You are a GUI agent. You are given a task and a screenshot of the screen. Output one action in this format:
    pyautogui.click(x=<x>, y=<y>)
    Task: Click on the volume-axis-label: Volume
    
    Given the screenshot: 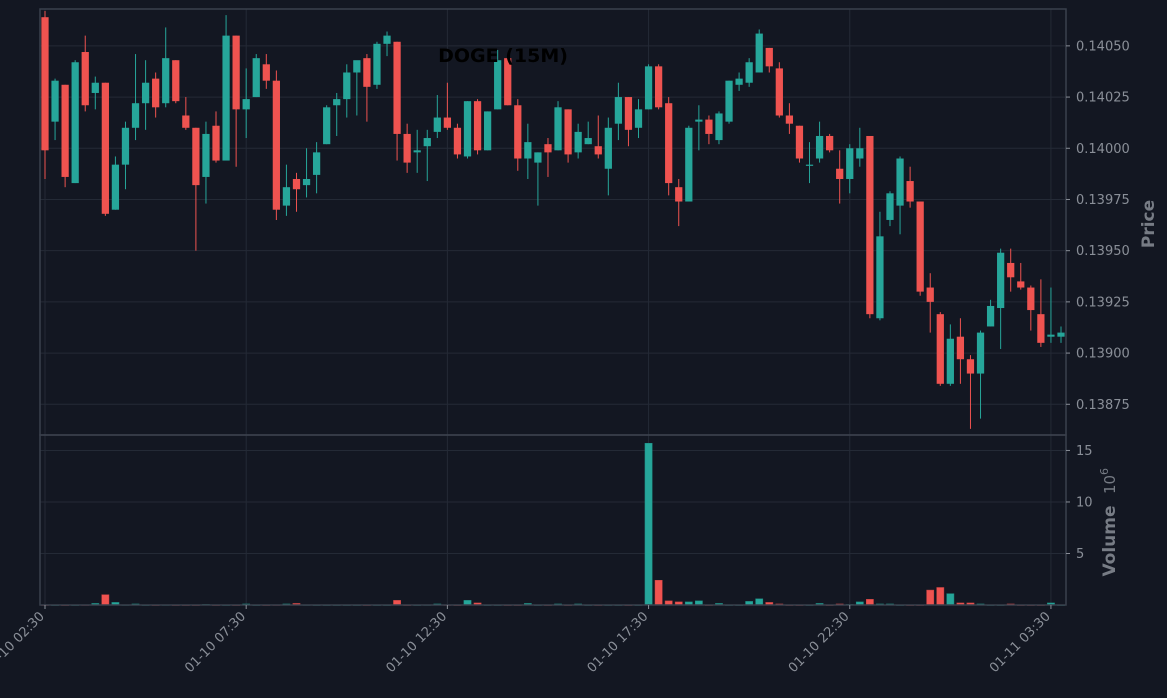 What is the action you would take?
    pyautogui.click(x=1110, y=540)
    